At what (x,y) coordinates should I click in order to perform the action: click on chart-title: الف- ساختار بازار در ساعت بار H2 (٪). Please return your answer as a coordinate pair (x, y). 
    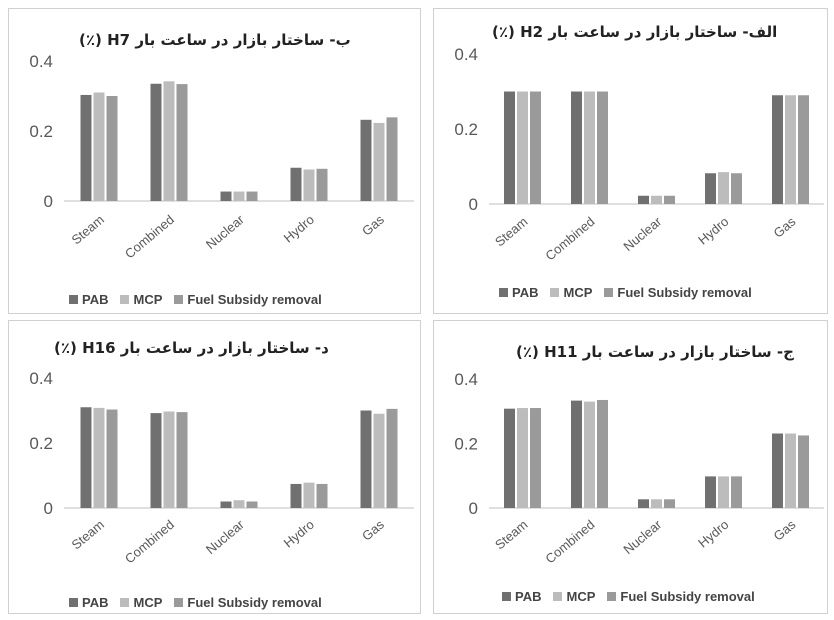
    Looking at the image, I should click on (635, 32).